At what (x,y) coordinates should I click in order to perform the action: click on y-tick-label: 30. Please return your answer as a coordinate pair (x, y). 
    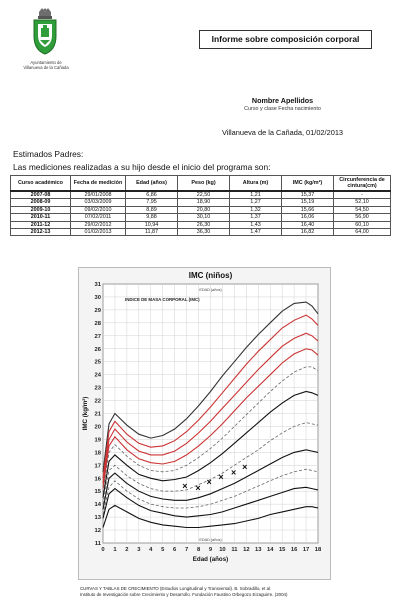
    Looking at the image, I should click on (98, 298).